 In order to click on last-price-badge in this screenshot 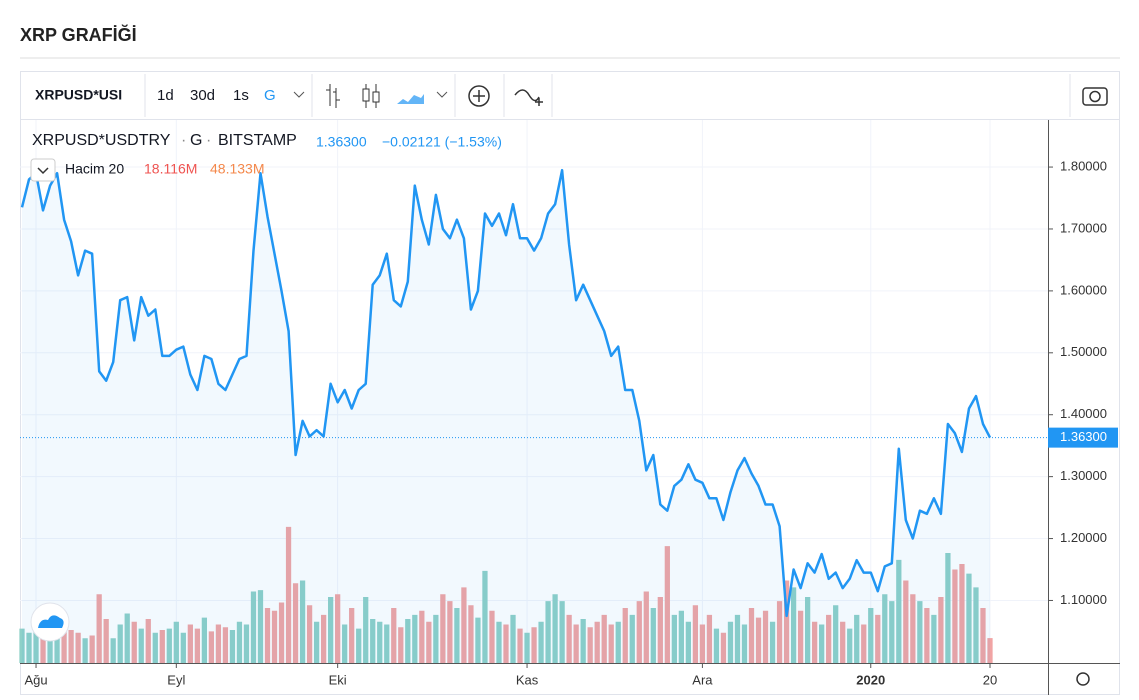, I will do `click(1083, 437)`.